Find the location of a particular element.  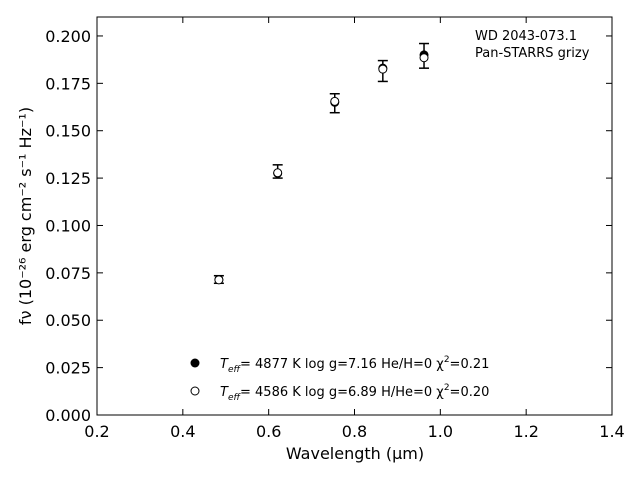

y-tick-label: 0.125 is located at coordinates (68, 178).